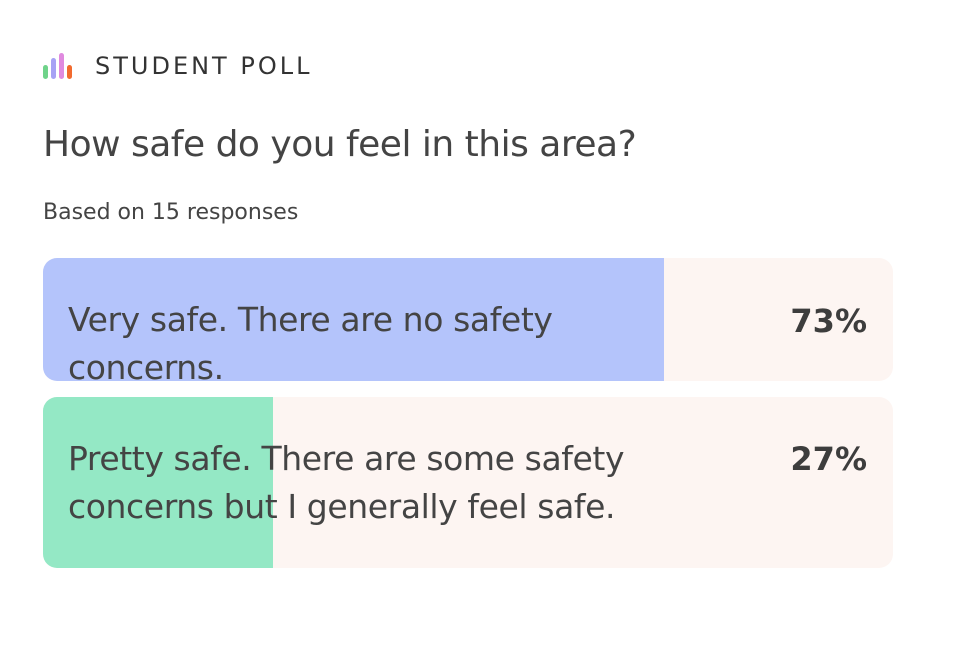 This screenshot has height=670, width=964. I want to click on option-percentage: 73%, so click(828, 321).